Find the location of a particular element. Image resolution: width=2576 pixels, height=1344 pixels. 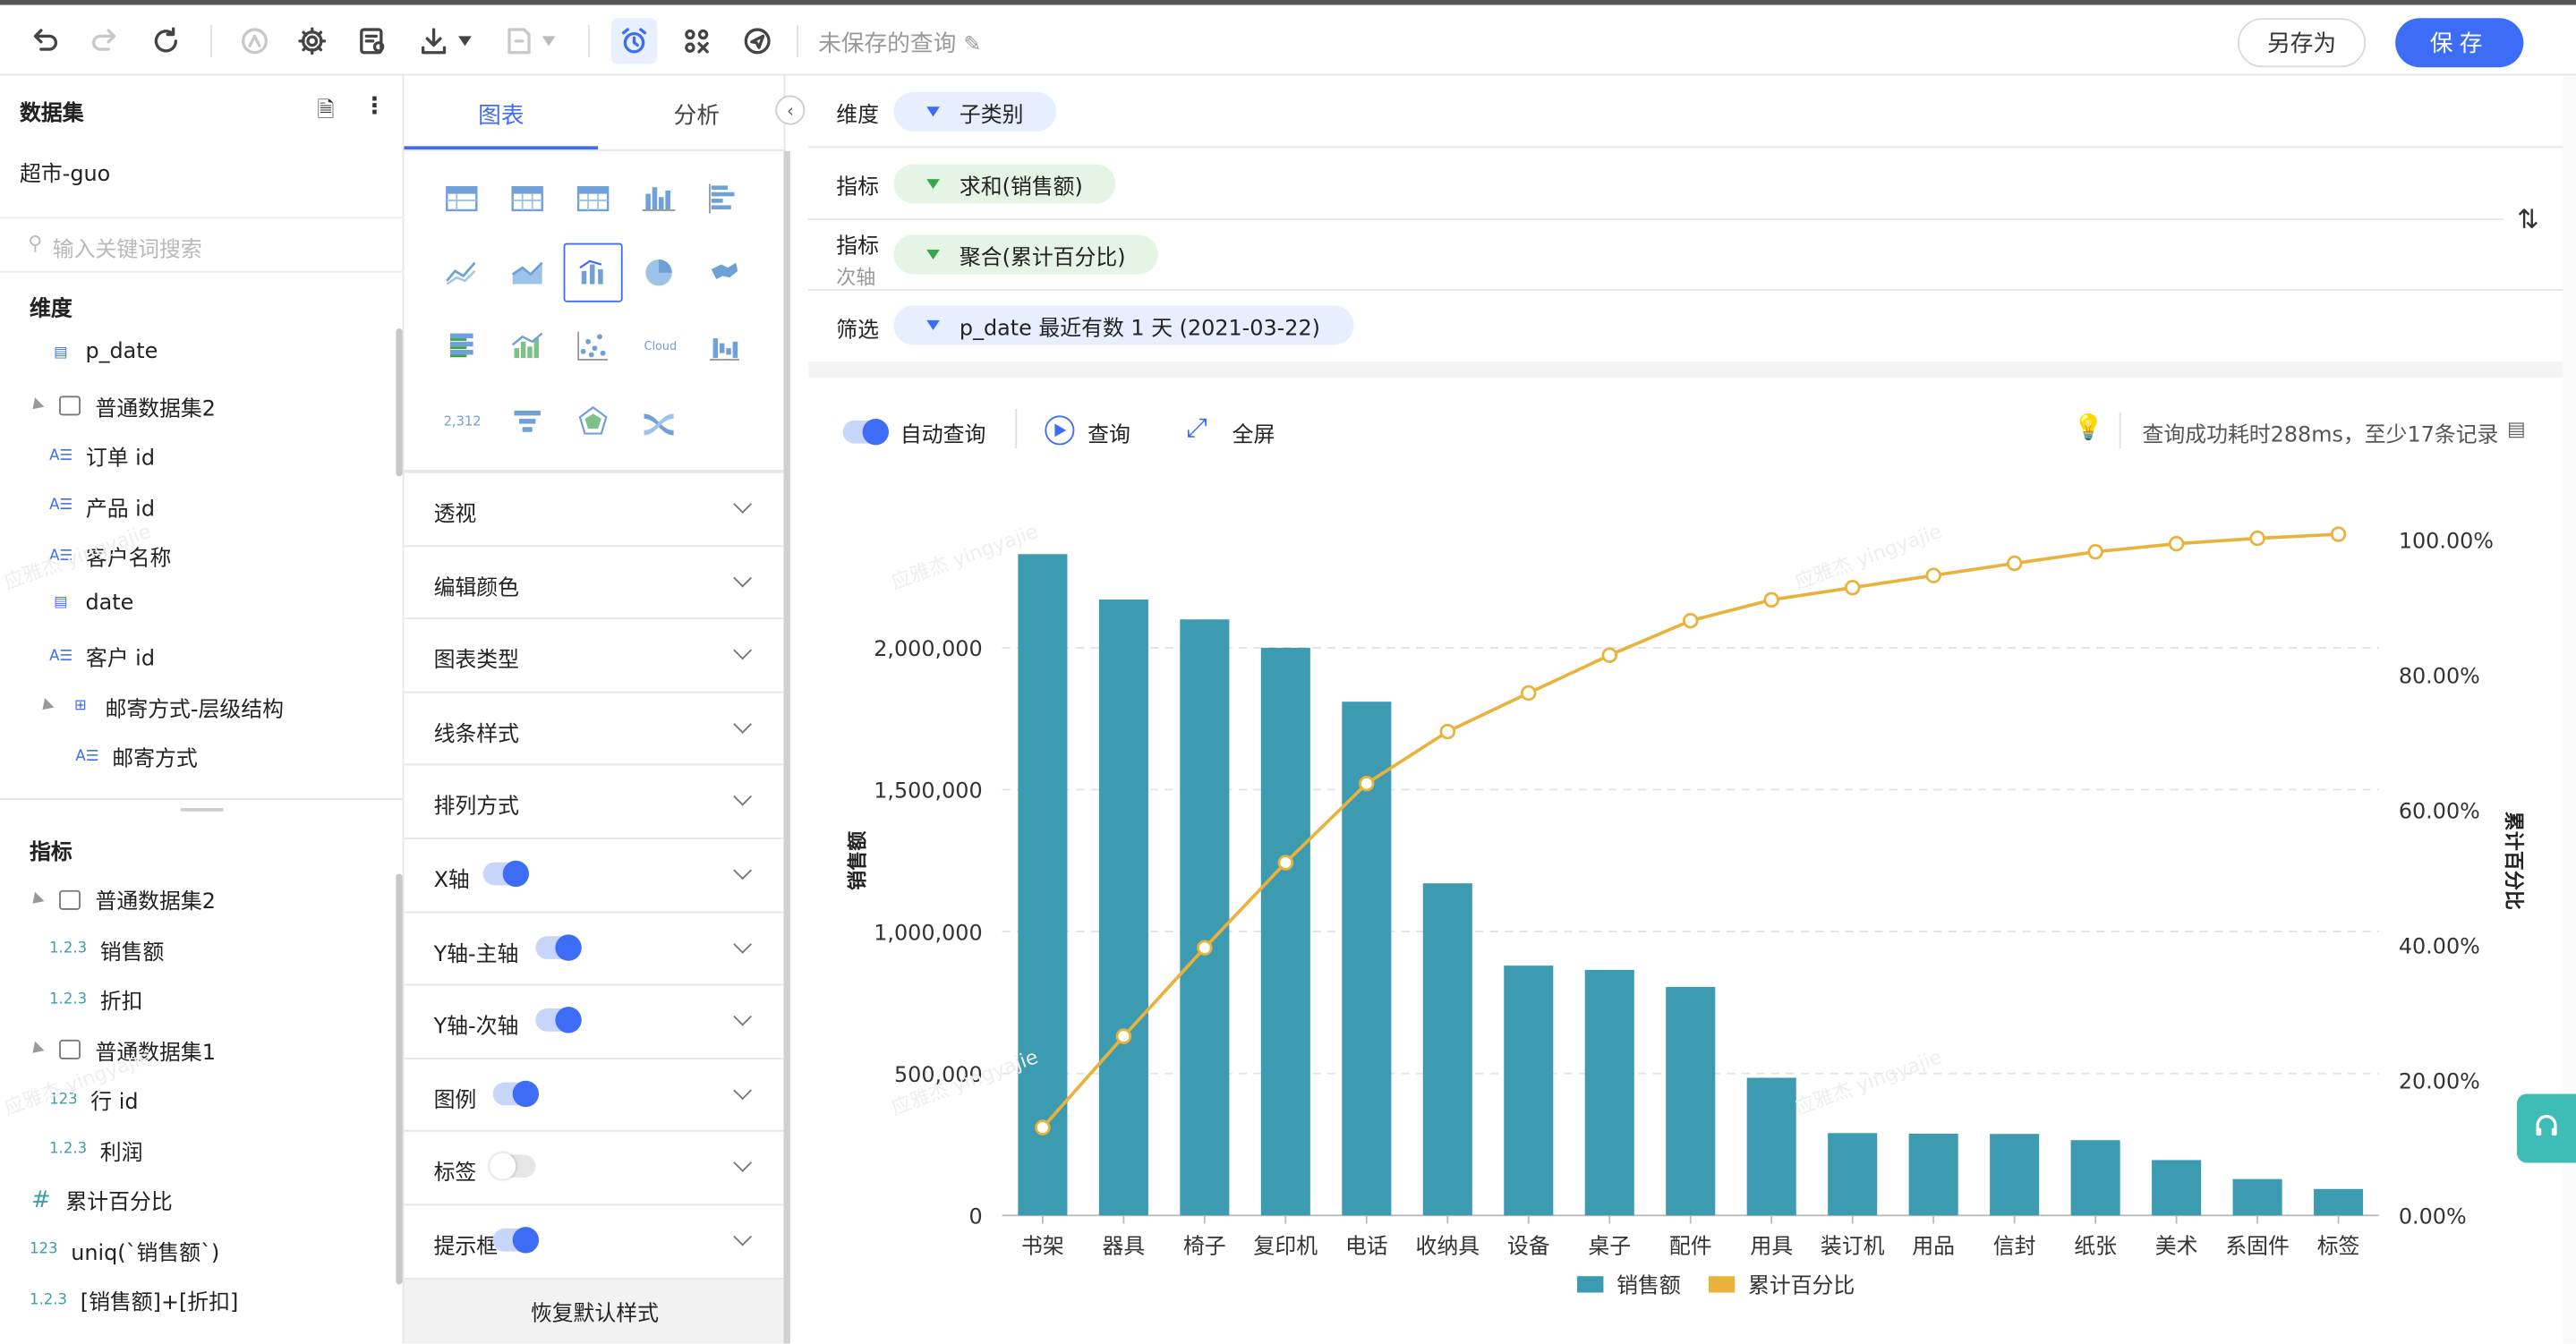

style-section: 编辑颜色 is located at coordinates (595, 581).